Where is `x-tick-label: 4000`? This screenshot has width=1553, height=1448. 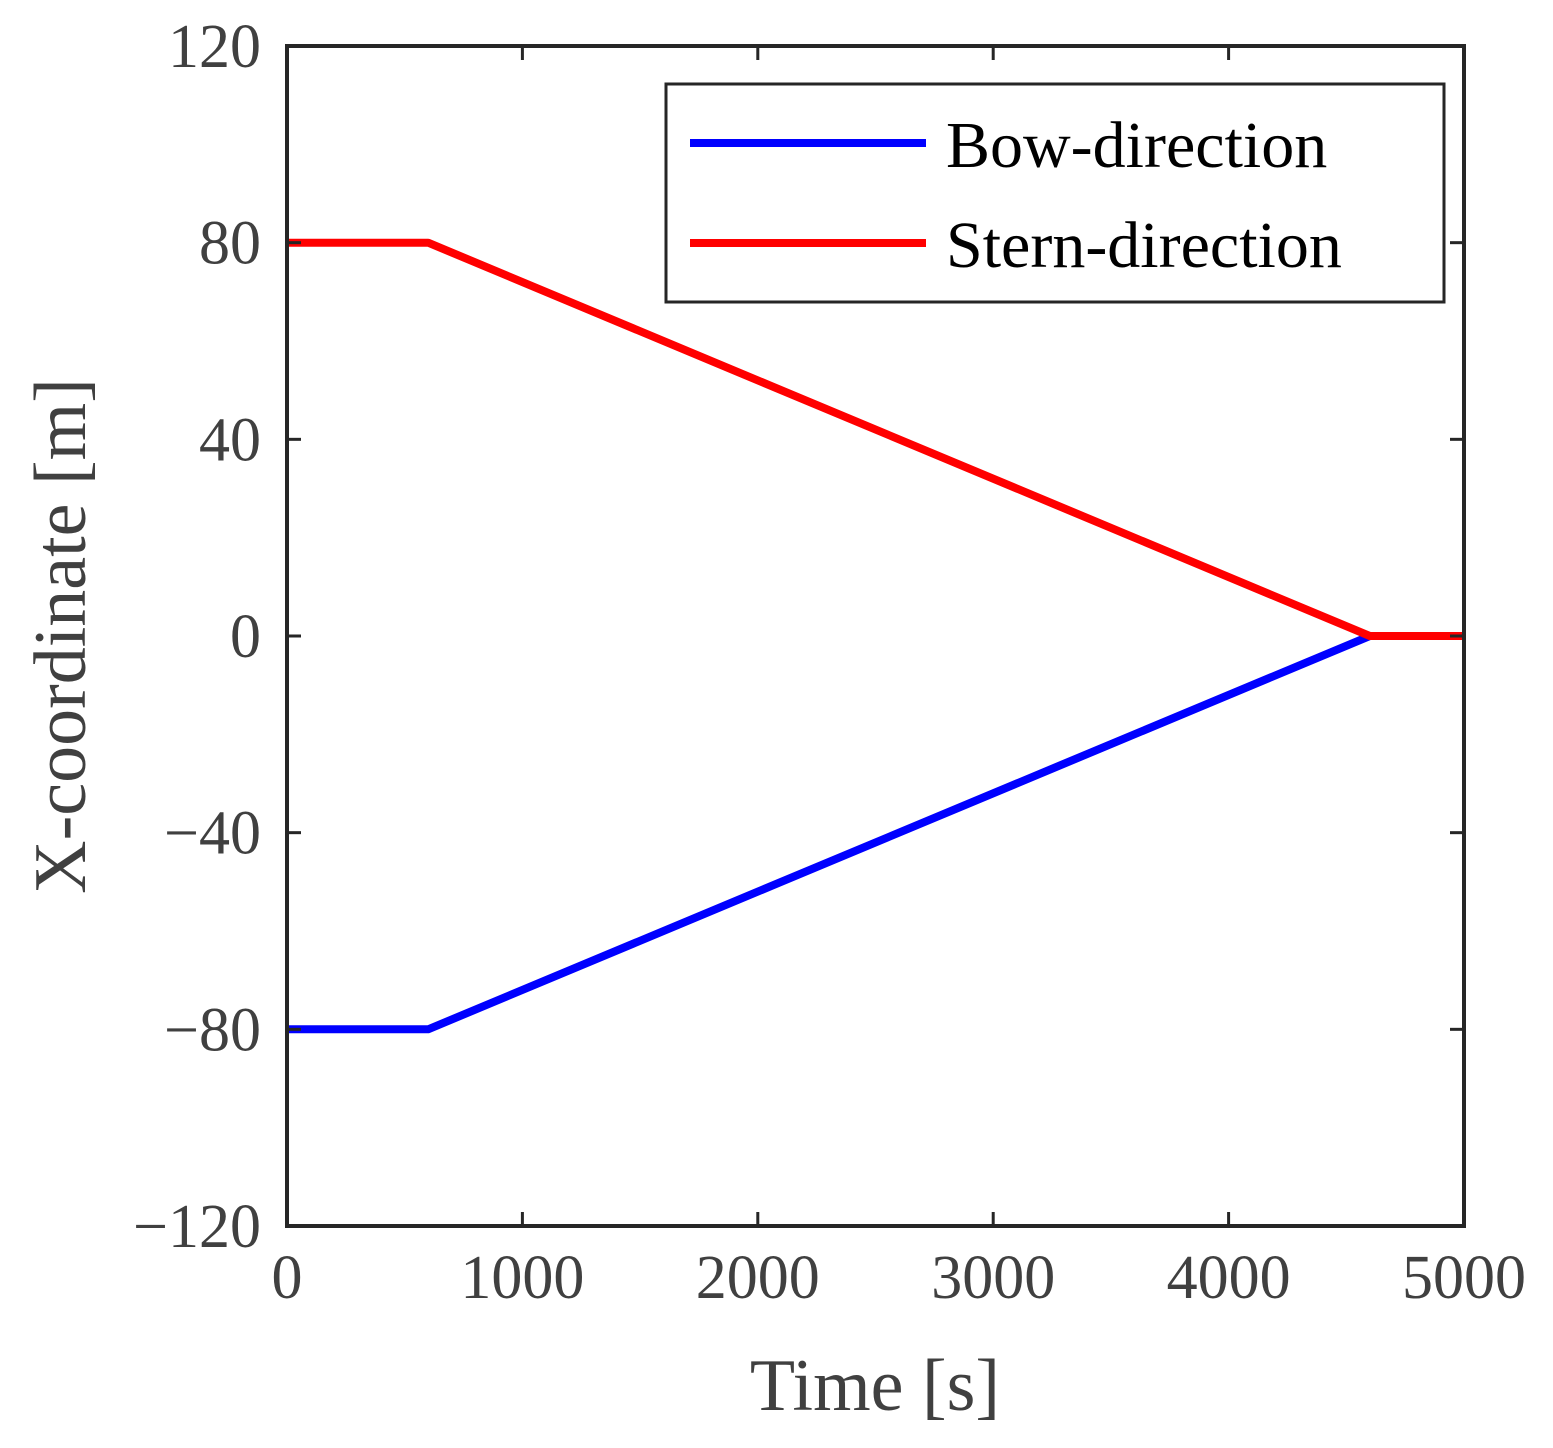
x-tick-label: 4000 is located at coordinates (1229, 1278).